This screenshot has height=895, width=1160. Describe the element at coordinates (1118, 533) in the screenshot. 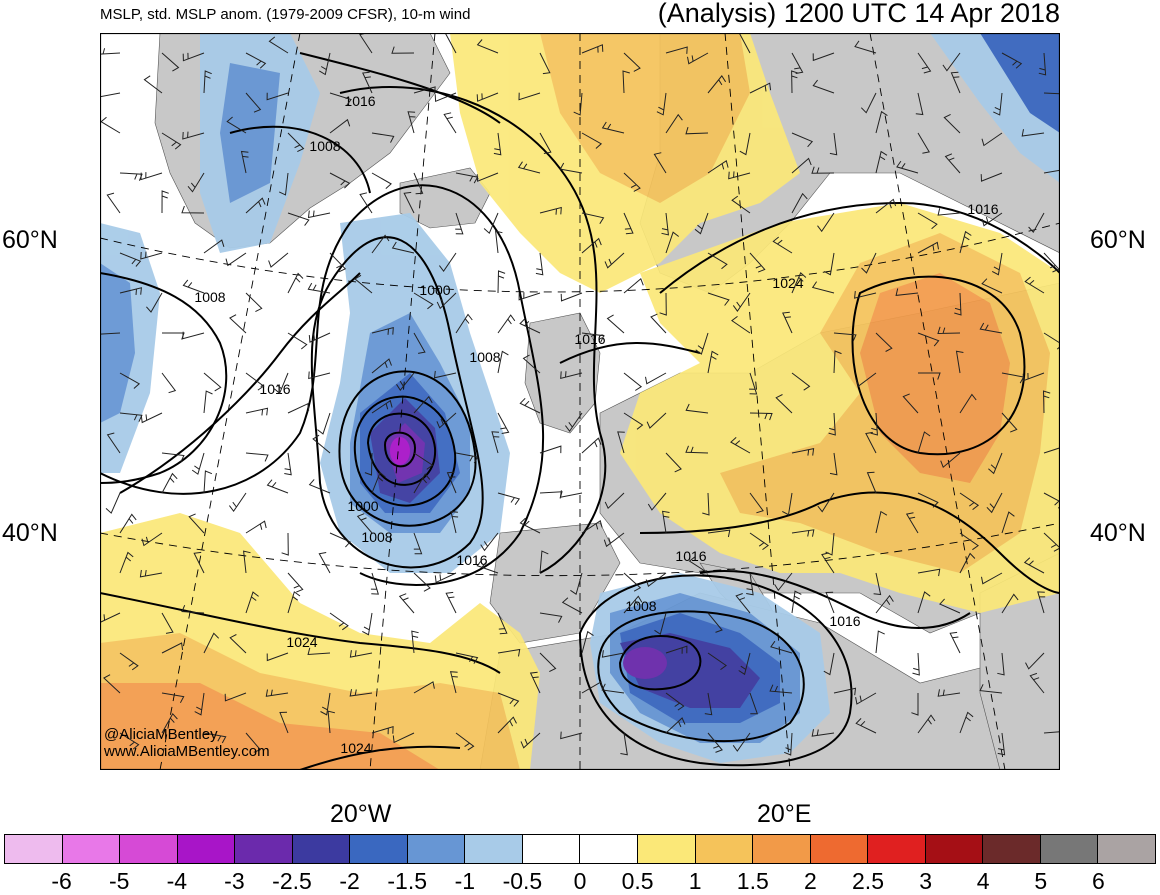

I see `lat-label-40n-right: 40°N` at that location.